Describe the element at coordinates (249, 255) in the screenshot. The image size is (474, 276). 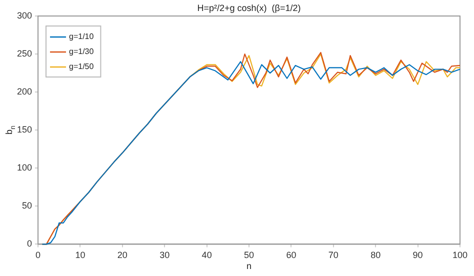
I see `x-tick-label: 50` at that location.